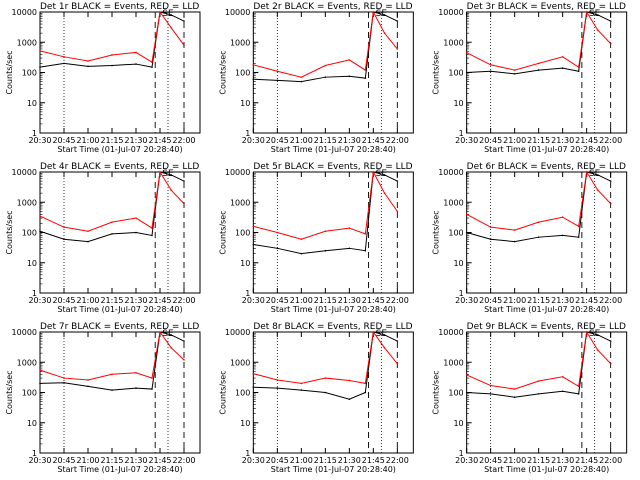  I want to click on chart-title: Det 8r BLACK = Events, RED = LLD, so click(332, 327).